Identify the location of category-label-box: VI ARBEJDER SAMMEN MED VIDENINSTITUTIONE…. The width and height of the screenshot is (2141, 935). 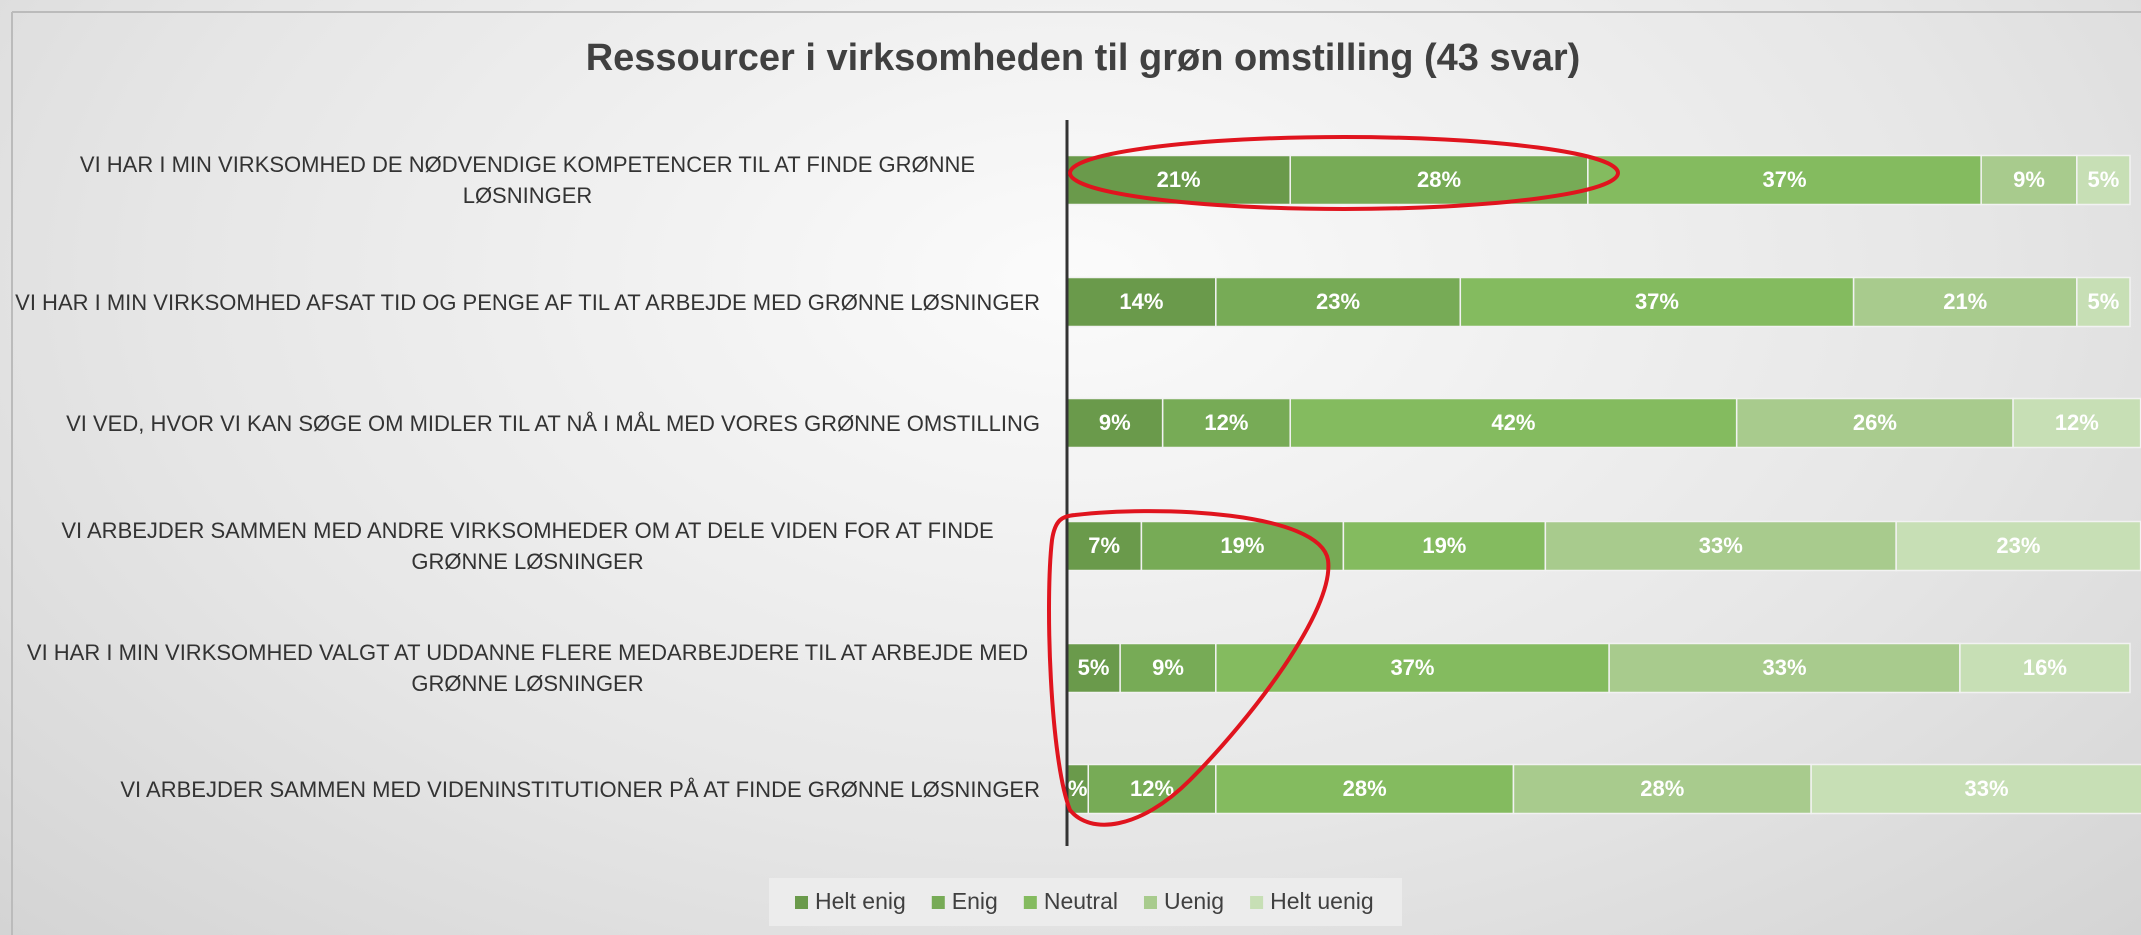
(580, 789).